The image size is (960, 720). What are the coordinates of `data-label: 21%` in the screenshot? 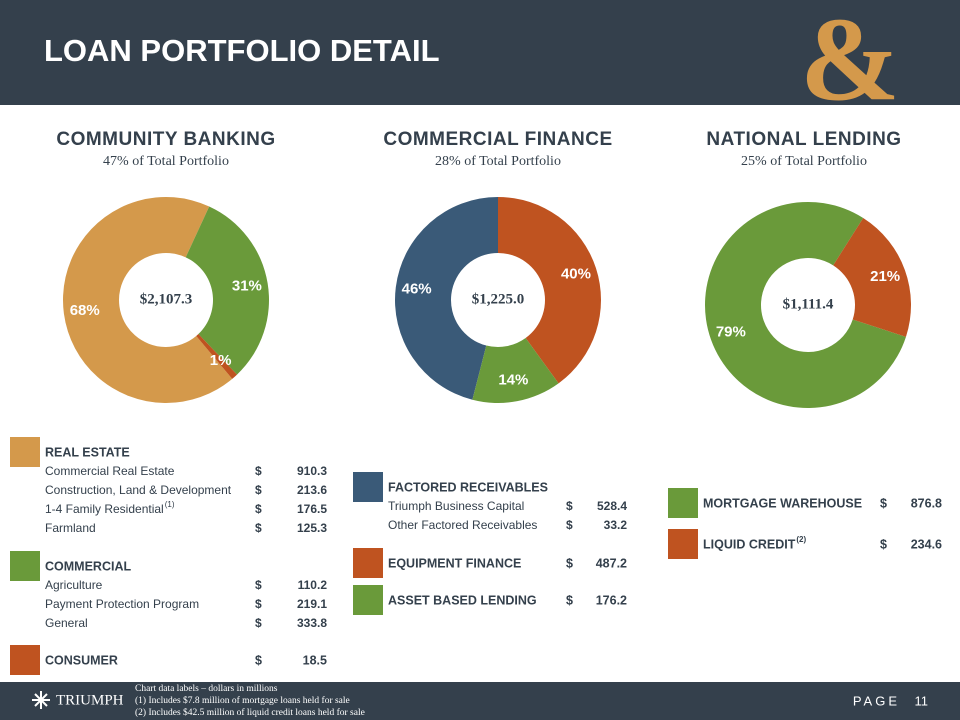 It's located at (885, 276).